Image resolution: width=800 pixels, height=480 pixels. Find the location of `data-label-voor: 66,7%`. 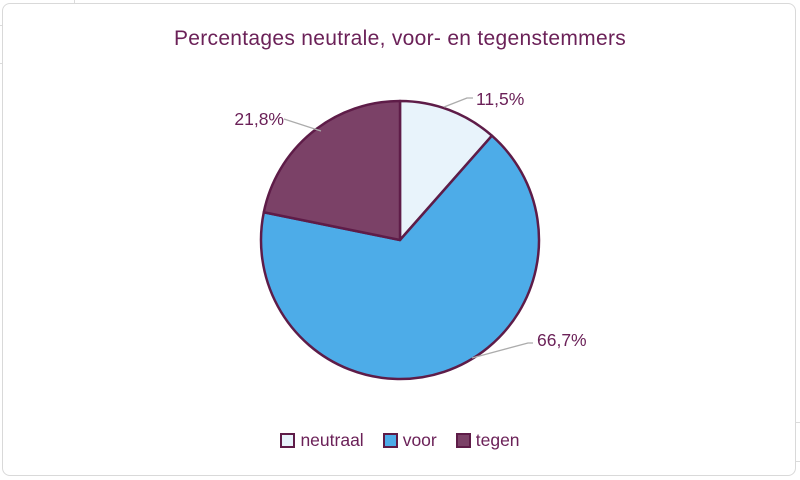

data-label-voor: 66,7% is located at coordinates (562, 340).